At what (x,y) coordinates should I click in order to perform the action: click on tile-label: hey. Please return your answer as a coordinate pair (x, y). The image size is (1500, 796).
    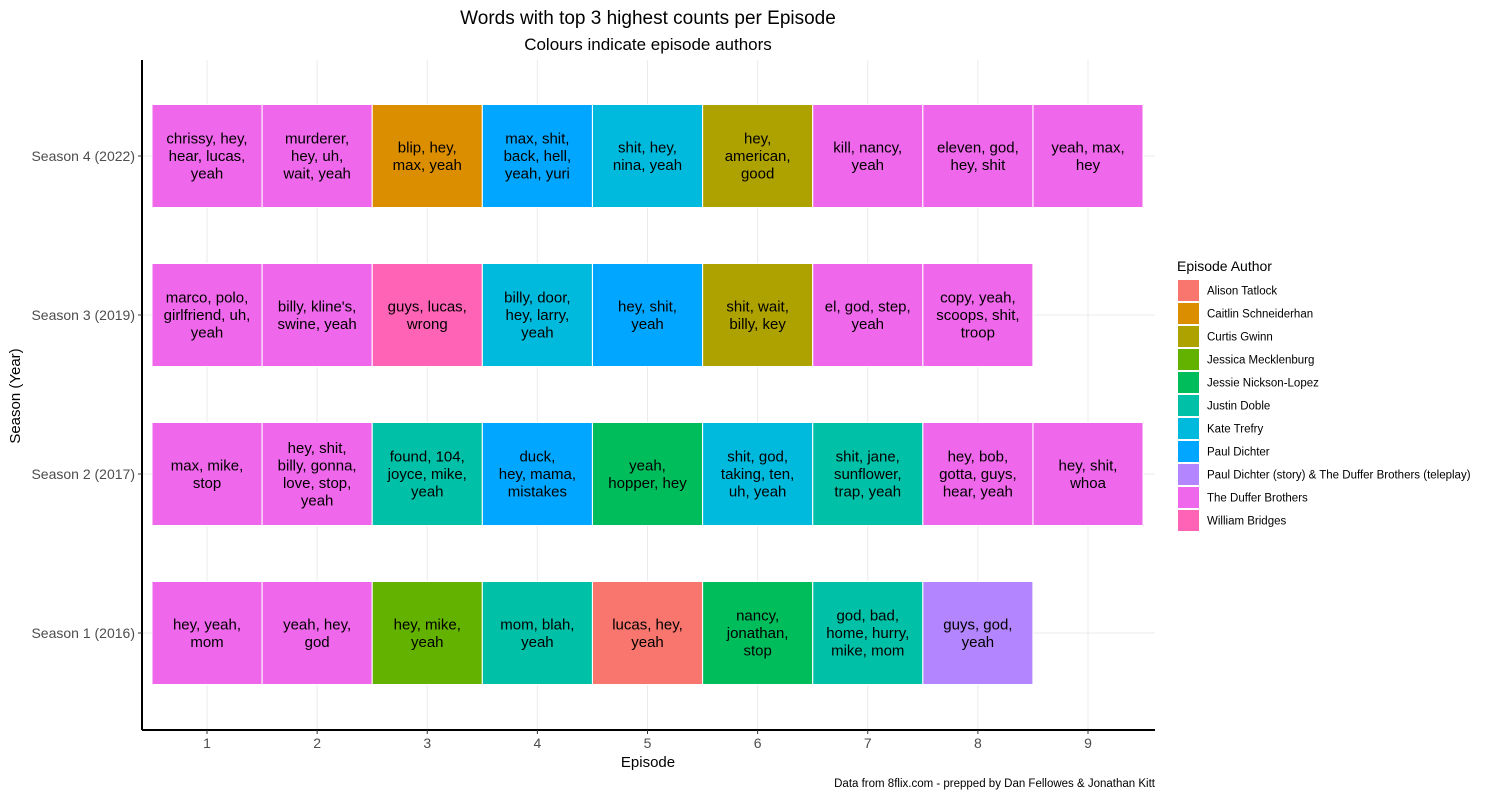
    Looking at the image, I should click on (1088, 165).